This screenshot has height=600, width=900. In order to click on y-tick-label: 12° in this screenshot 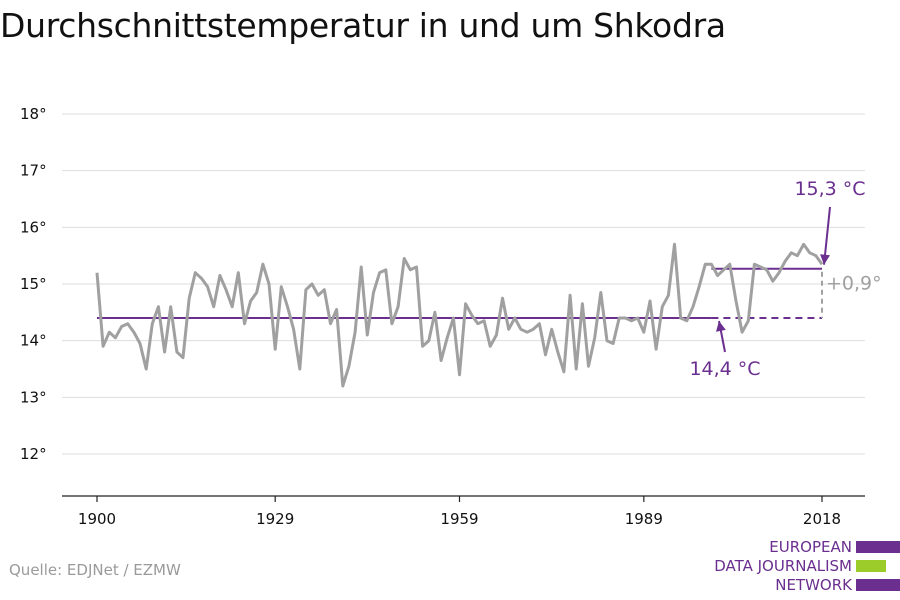, I will do `click(33, 454)`.